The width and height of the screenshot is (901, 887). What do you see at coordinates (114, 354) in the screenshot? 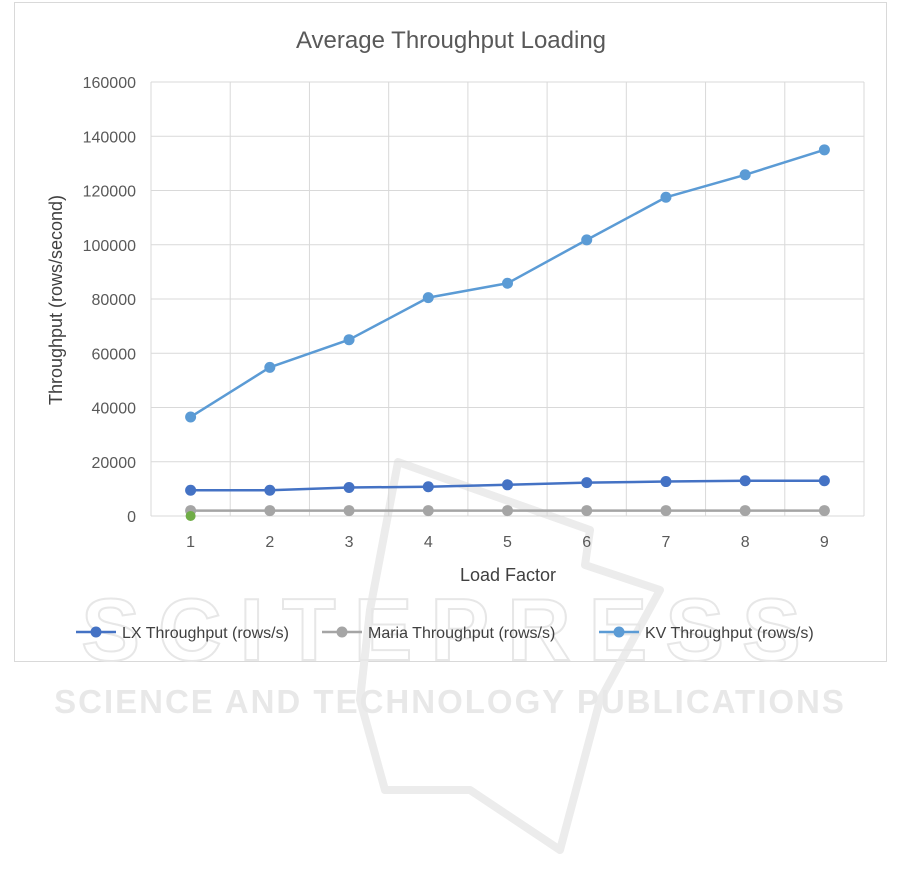
I see `y-tick-label: 60000` at bounding box center [114, 354].